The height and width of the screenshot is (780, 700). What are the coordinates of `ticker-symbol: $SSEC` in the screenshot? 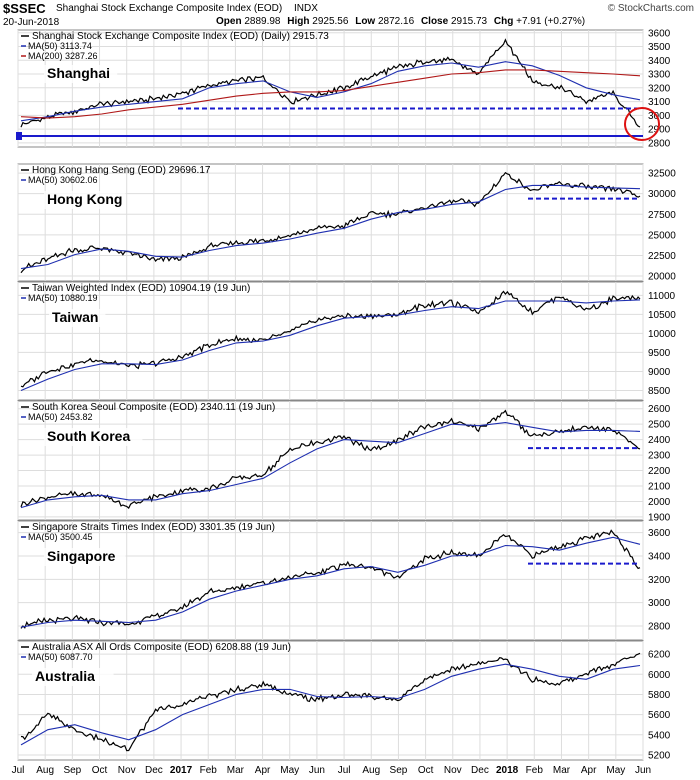 It's located at (24, 8).